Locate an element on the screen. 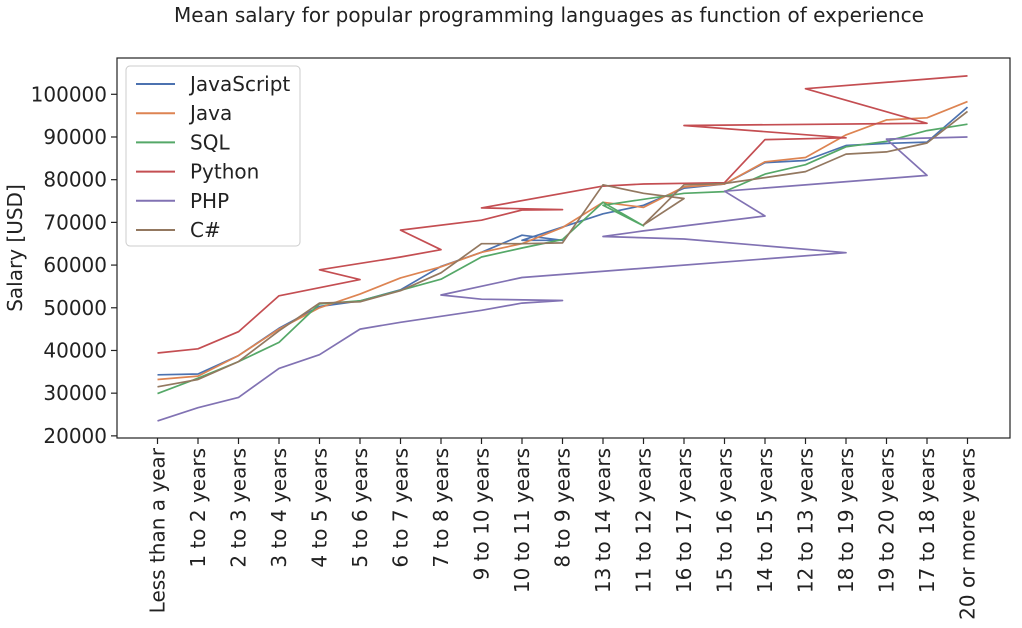 Image resolution: width=1022 pixels, height=628 pixels. y-tick-label: 100000 is located at coordinates (69, 94).